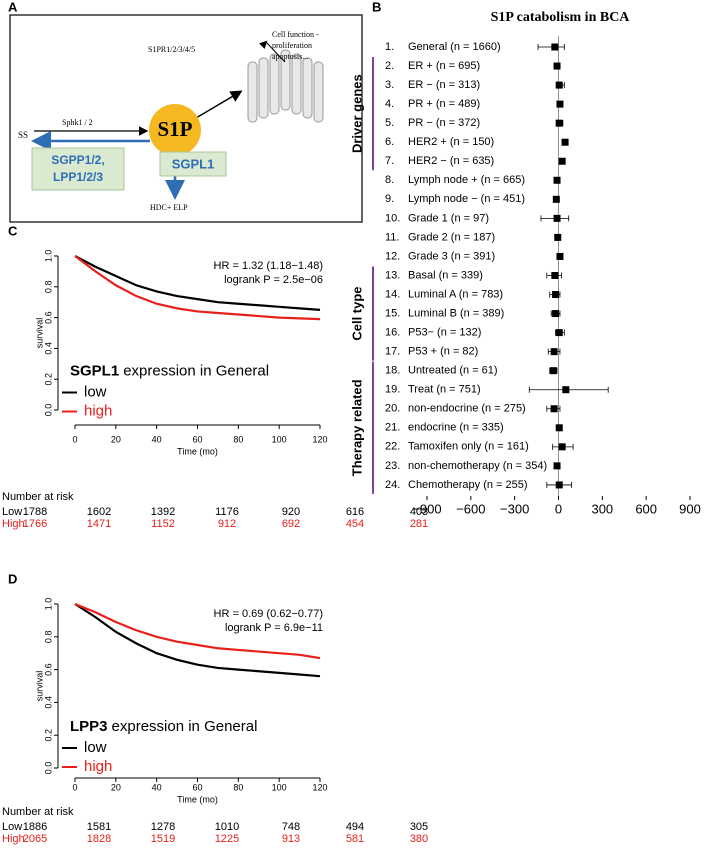 This screenshot has height=848, width=709. Describe the element at coordinates (451, 256) in the screenshot. I see `row-label: Grade 3 (n = 391)` at that location.